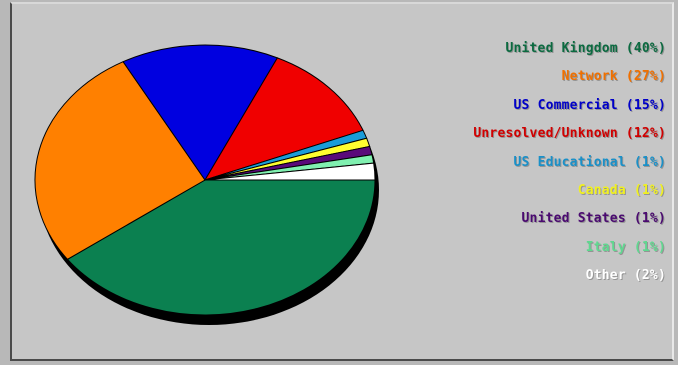 Image resolution: width=678 pixels, height=365 pixels. What do you see at coordinates (290, 171) in the screenshot?
I see `pie-slice-other` at bounding box center [290, 171].